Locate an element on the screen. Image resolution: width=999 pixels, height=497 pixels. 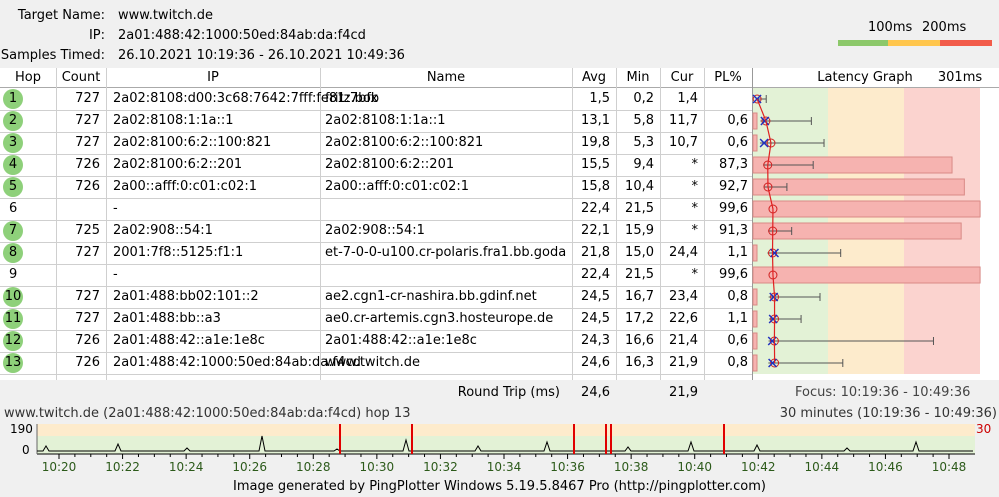
hop-name: 2a02:8108:1:1a::1 is located at coordinates (385, 120).